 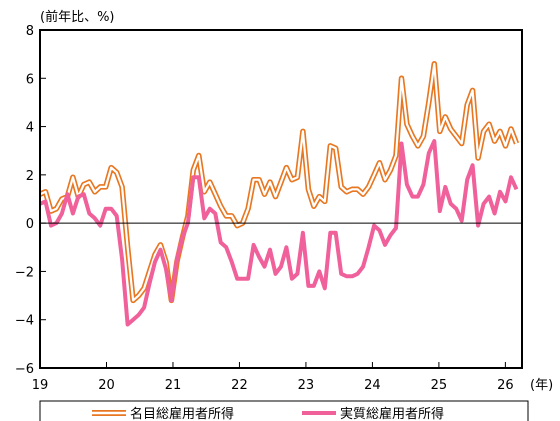 What do you see at coordinates (30, 176) in the screenshot?
I see `y-tick-label: 2` at bounding box center [30, 176].